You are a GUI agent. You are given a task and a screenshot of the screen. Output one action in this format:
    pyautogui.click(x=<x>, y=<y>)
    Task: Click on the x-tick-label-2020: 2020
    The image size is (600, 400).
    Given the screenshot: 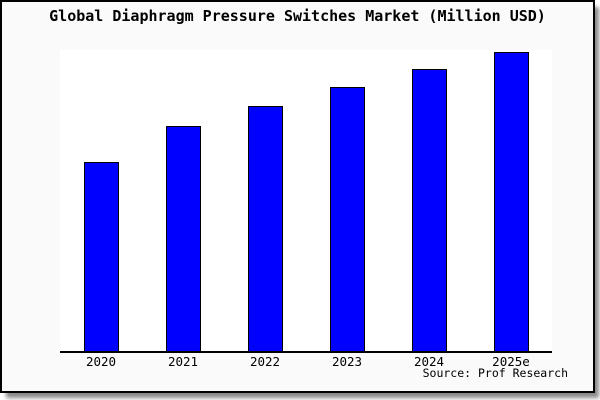 What is the action you would take?
    pyautogui.click(x=101, y=361)
    